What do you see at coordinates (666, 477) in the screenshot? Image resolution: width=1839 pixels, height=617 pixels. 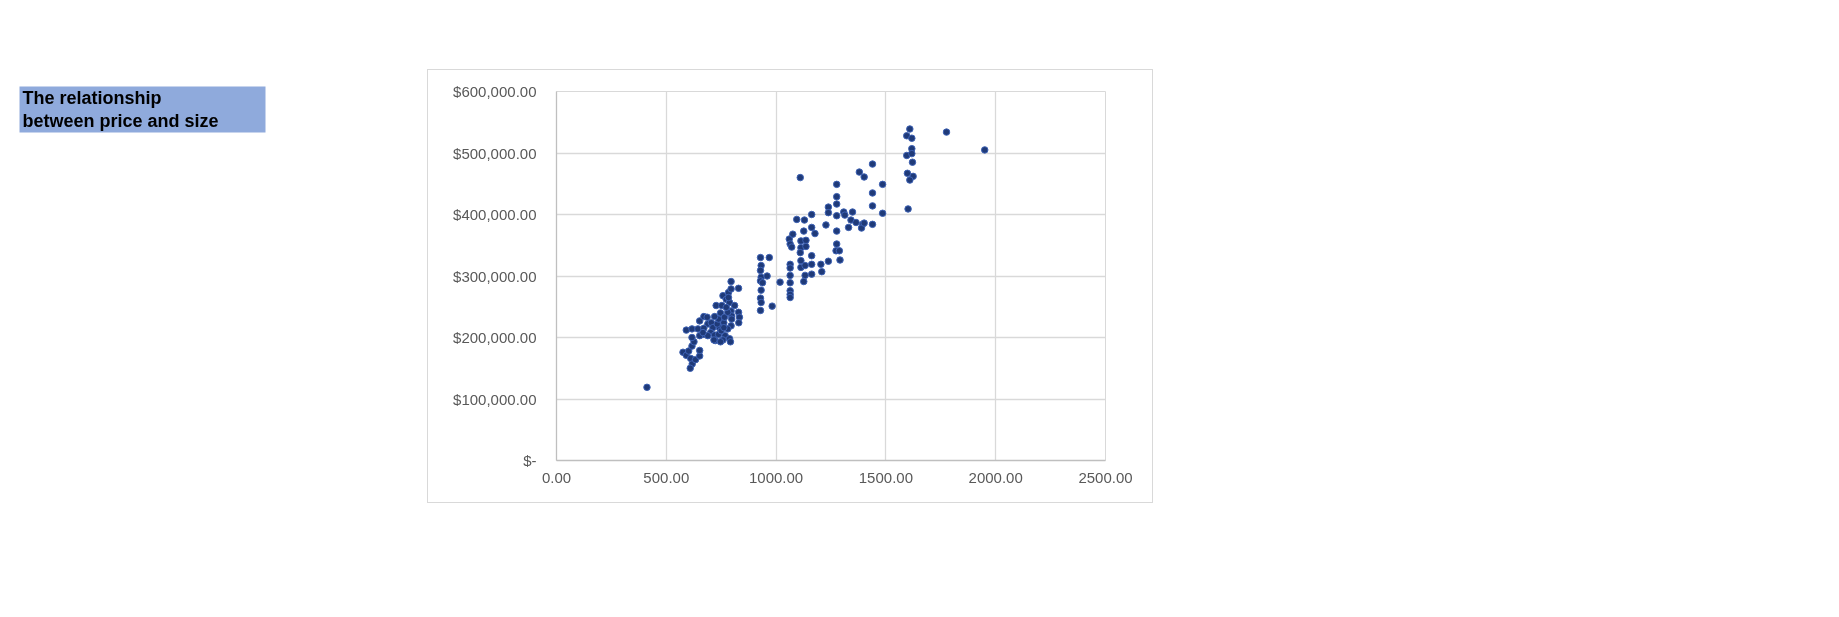 I see `x-tick-label: 500.00` at bounding box center [666, 477].